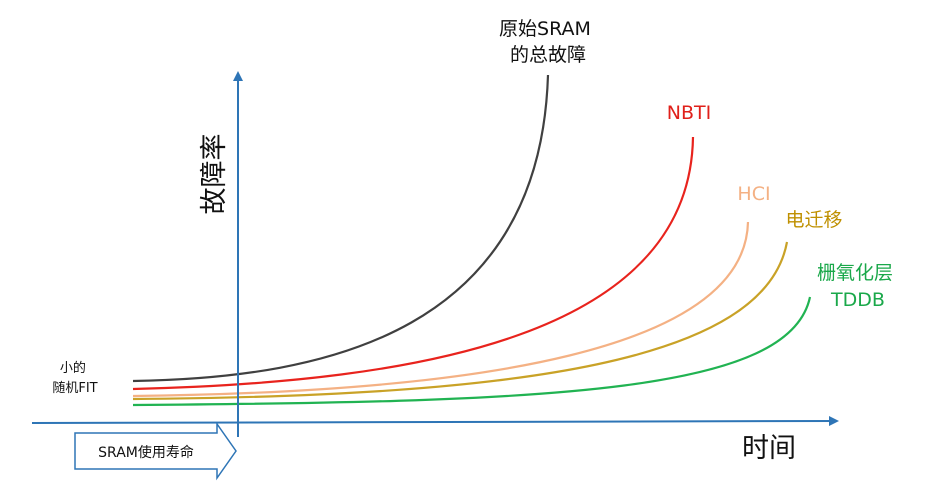 The width and height of the screenshot is (936, 503). I want to click on label-hci: HCI, so click(753, 194).